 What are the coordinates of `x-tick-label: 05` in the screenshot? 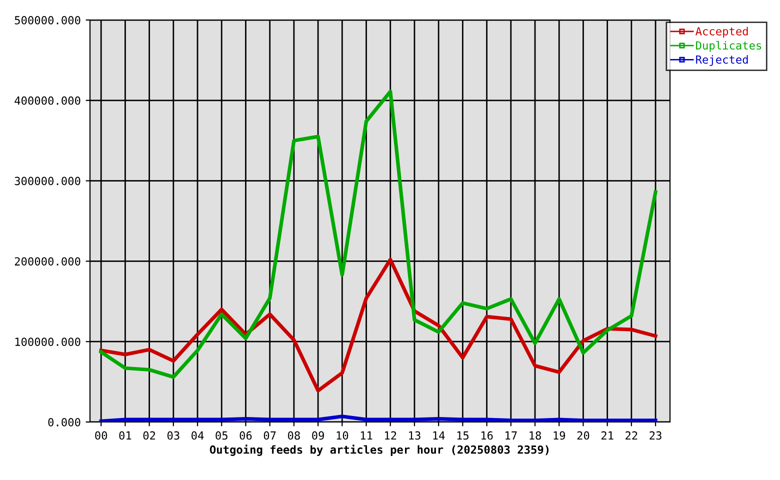 It's located at (222, 435).